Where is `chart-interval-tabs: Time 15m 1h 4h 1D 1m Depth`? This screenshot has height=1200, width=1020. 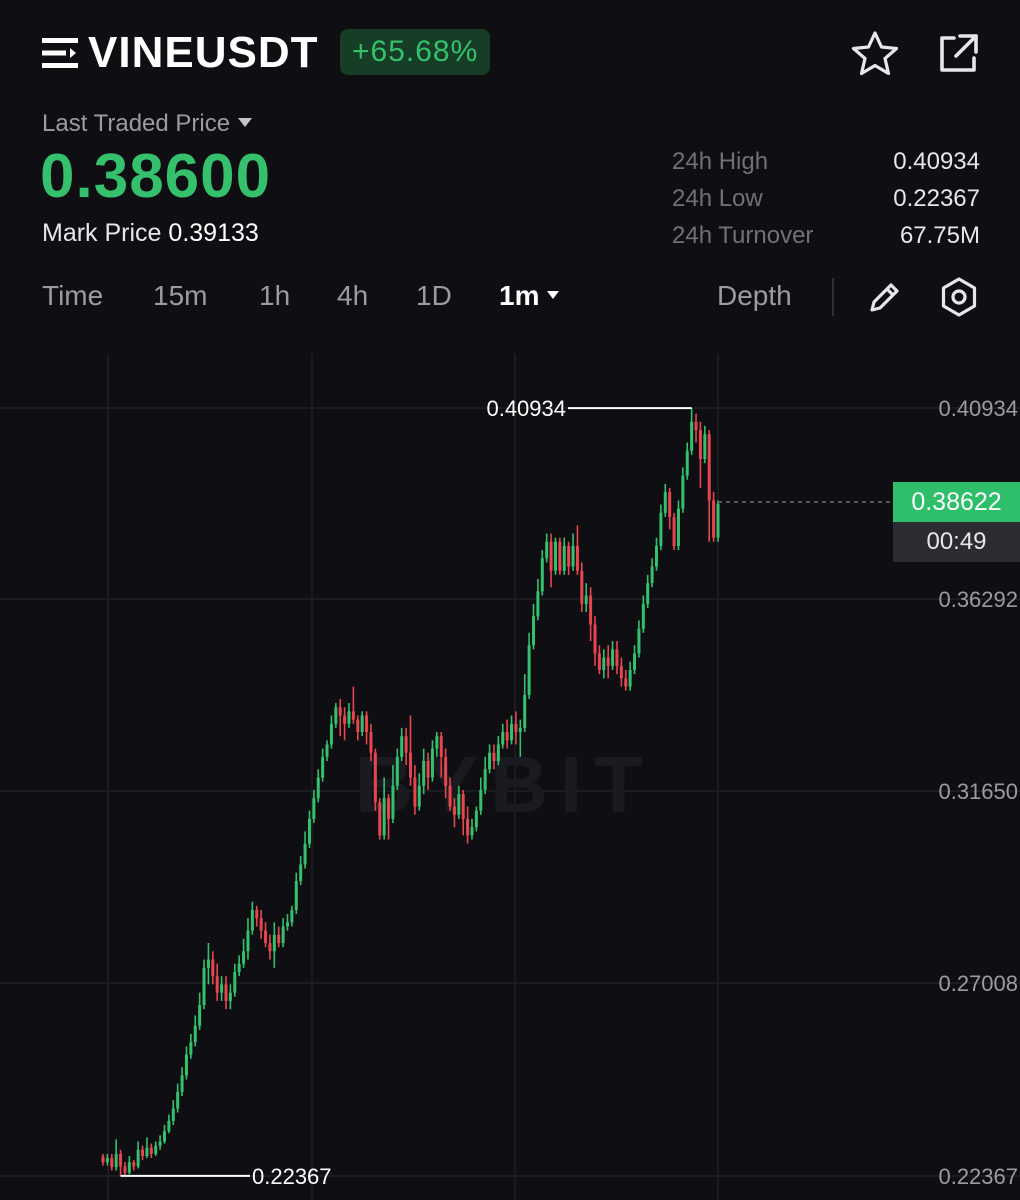
chart-interval-tabs: Time 15m 1h 4h 1D 1m Depth is located at coordinates (510, 295).